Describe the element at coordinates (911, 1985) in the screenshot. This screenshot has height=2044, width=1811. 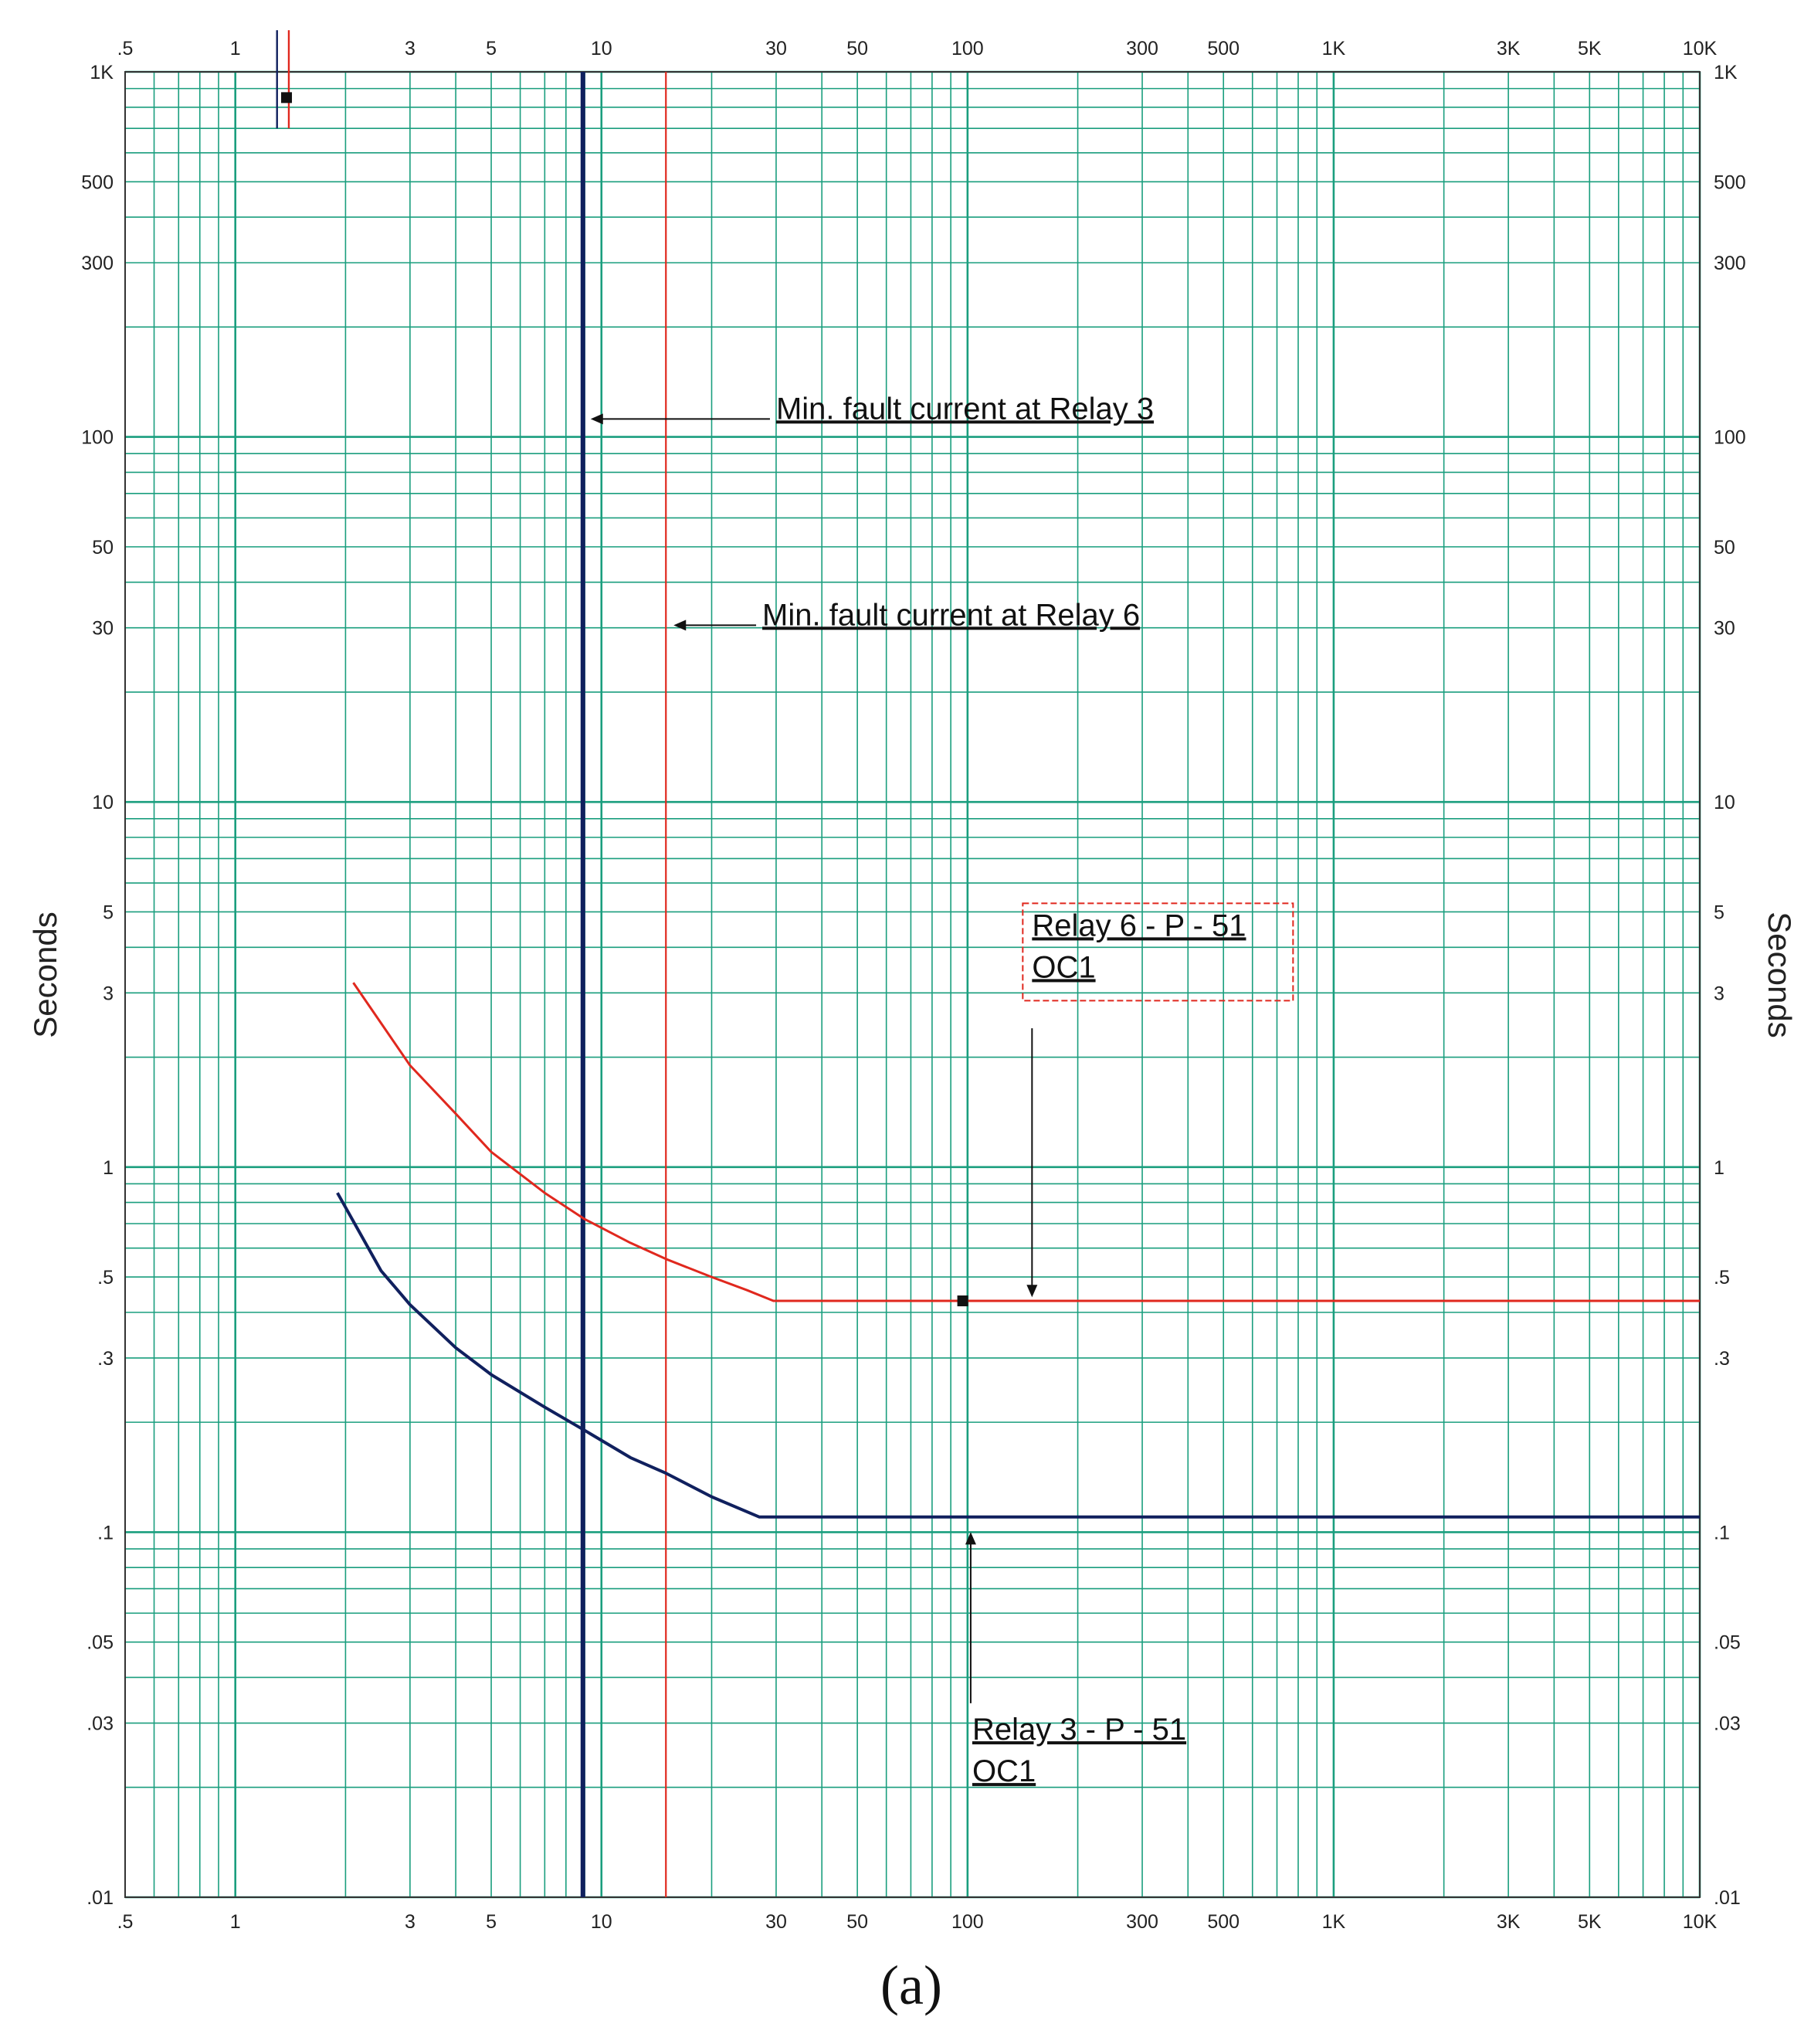
I see `figure-caption: (a)` at that location.